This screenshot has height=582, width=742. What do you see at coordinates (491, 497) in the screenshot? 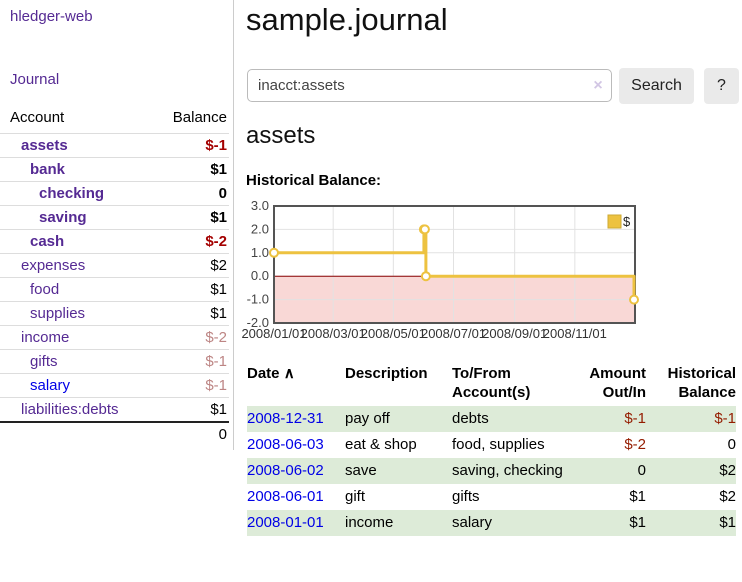
I see `transaction-row: 2008-06-01 gift gifts $1 $2` at bounding box center [491, 497].